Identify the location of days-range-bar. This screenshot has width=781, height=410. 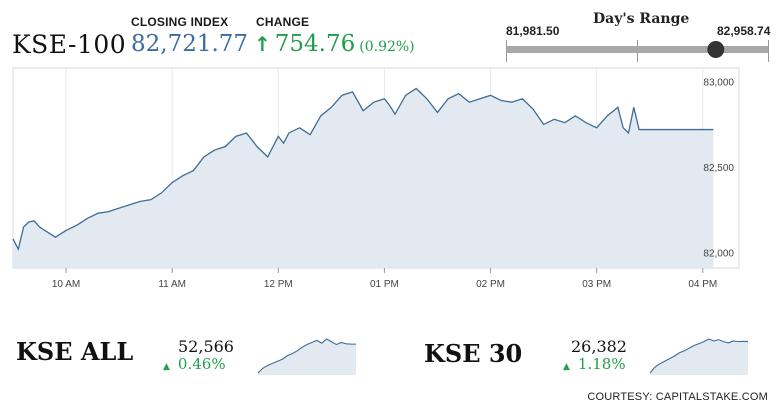
(637, 51).